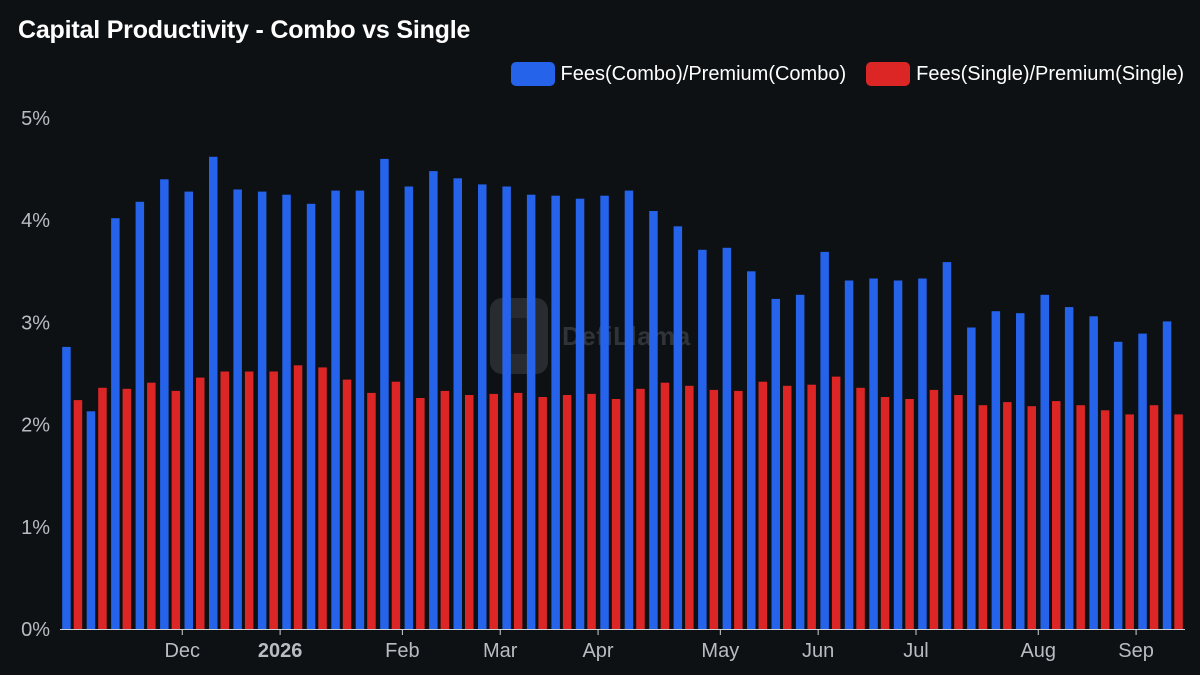 The image size is (1200, 675). Describe the element at coordinates (35, 221) in the screenshot. I see `y-tick-label: 4%` at that location.